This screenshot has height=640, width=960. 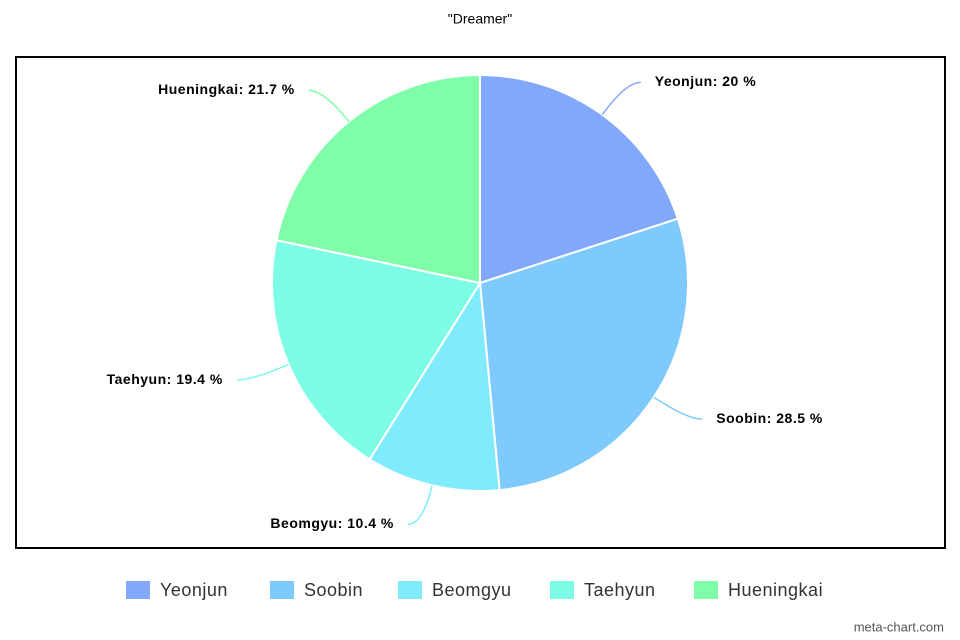 What do you see at coordinates (472, 590) in the screenshot?
I see `legend-label: Beomgyu` at bounding box center [472, 590].